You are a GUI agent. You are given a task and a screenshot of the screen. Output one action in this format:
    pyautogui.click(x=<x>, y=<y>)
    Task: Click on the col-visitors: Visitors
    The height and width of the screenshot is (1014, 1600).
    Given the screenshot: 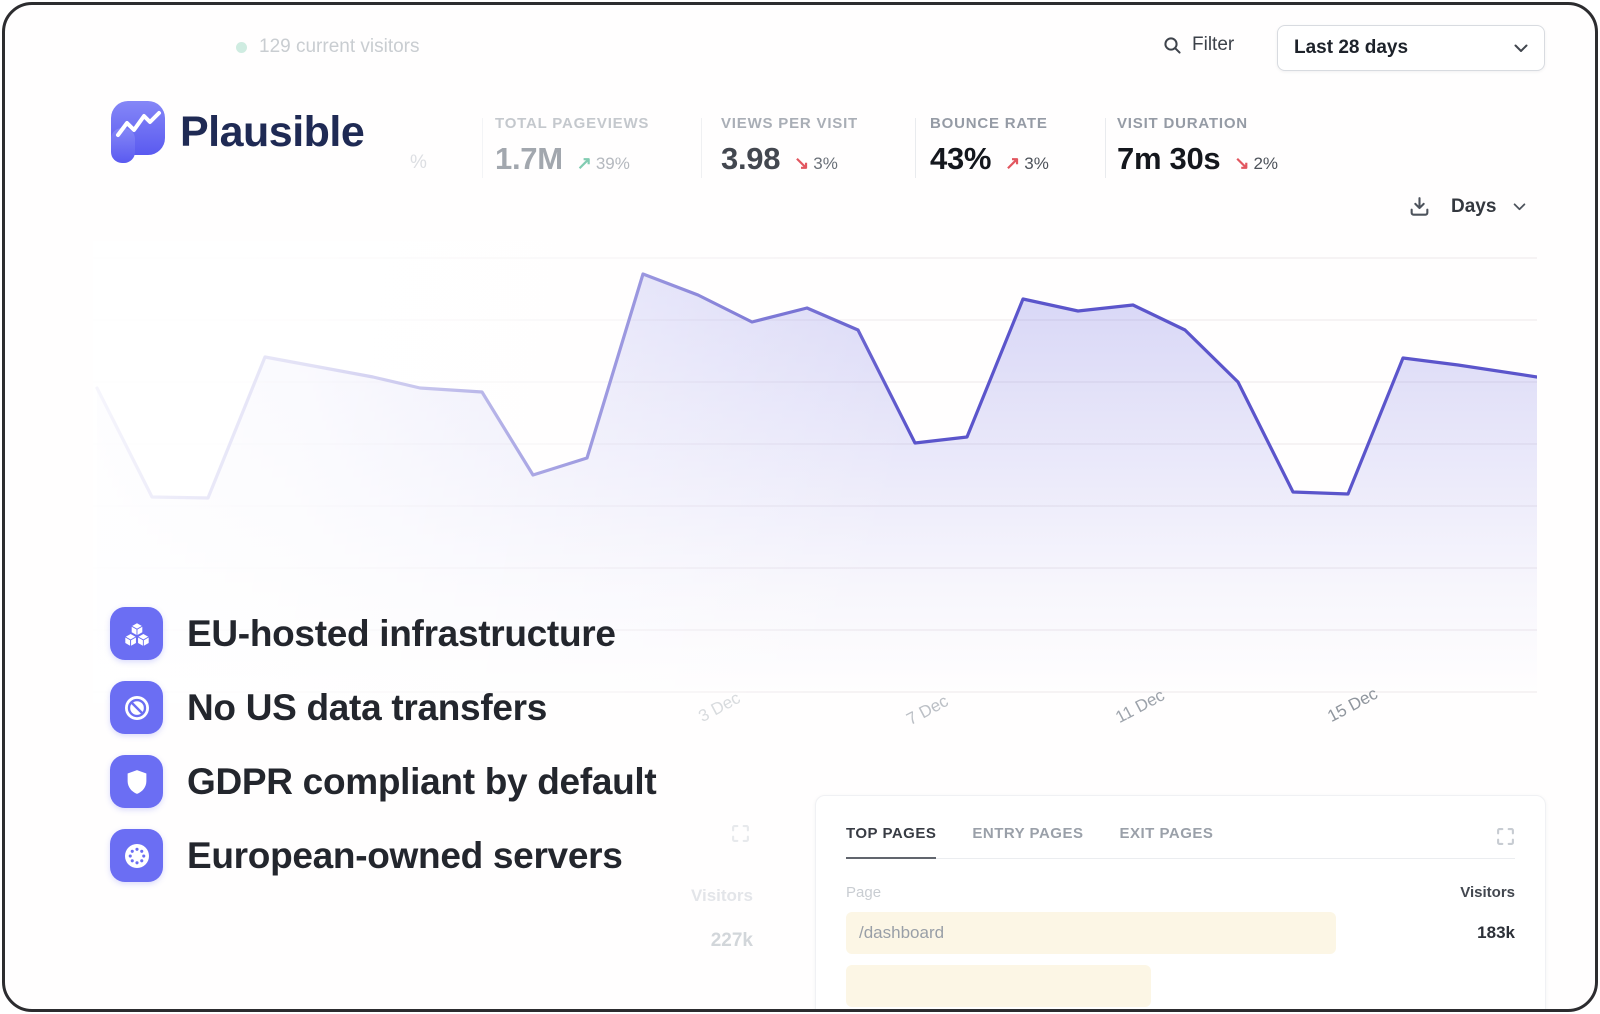 What is the action you would take?
    pyautogui.click(x=1487, y=892)
    